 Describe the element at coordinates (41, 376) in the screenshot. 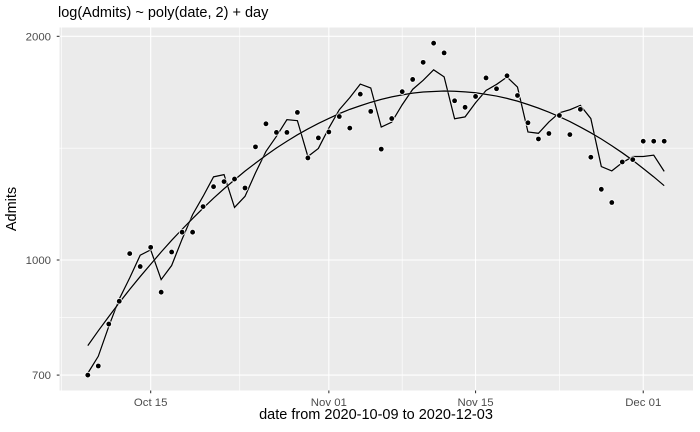

I see `y-tick-label: 700` at that location.